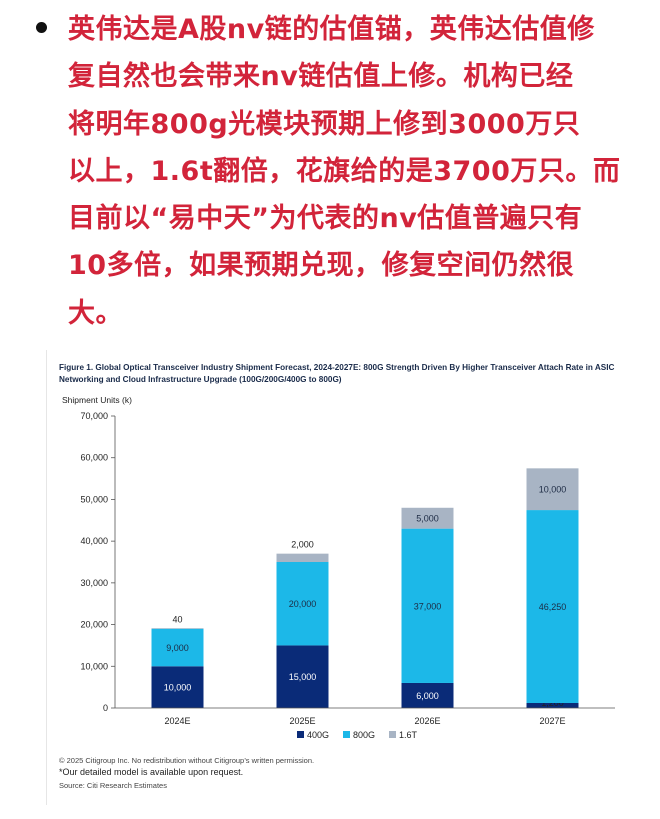 The height and width of the screenshot is (819, 660). Describe the element at coordinates (331, 29) in the screenshot. I see `post-line: 英伟达是A股nv链的估值锚，英伟达估值修` at that location.